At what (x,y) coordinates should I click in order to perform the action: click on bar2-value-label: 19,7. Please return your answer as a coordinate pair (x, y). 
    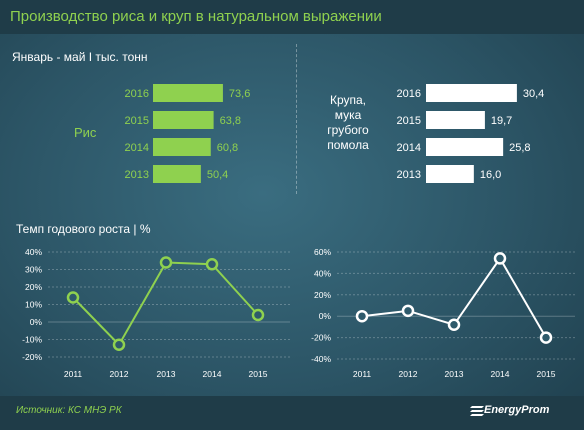
    Looking at the image, I should click on (501, 121).